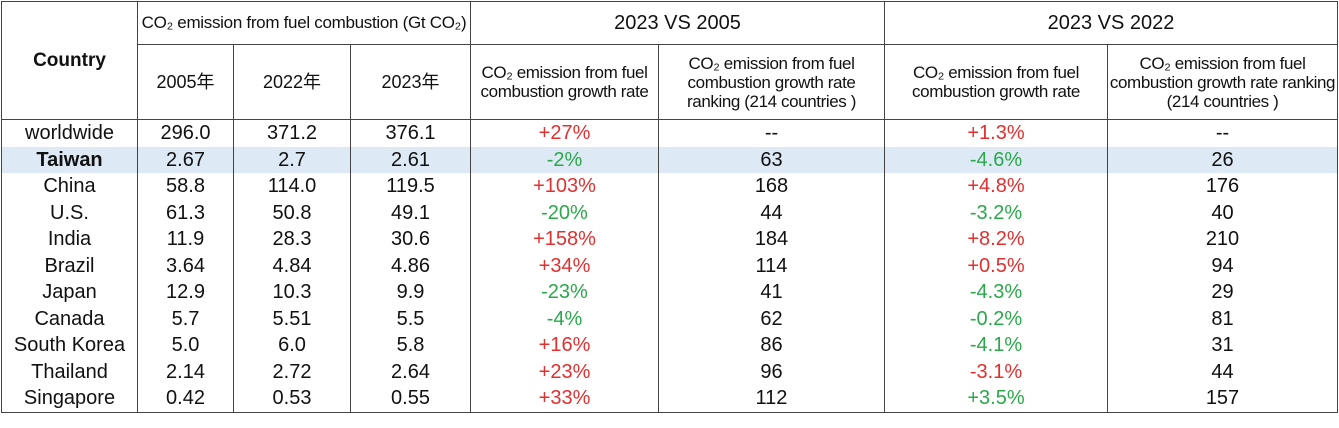 This screenshot has width=1339, height=428. I want to click on growth-rate: -4.3%, so click(996, 292).